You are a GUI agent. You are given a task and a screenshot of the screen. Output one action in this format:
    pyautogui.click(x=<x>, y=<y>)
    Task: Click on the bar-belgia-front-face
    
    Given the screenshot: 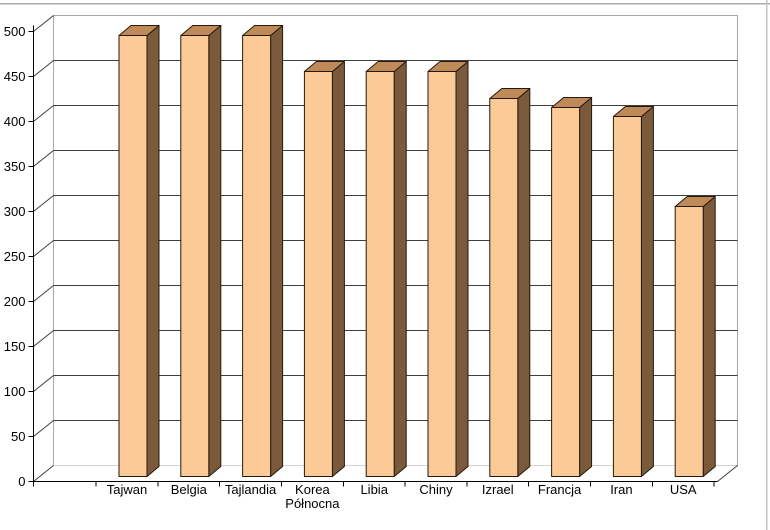 What is the action you would take?
    pyautogui.click(x=195, y=256)
    